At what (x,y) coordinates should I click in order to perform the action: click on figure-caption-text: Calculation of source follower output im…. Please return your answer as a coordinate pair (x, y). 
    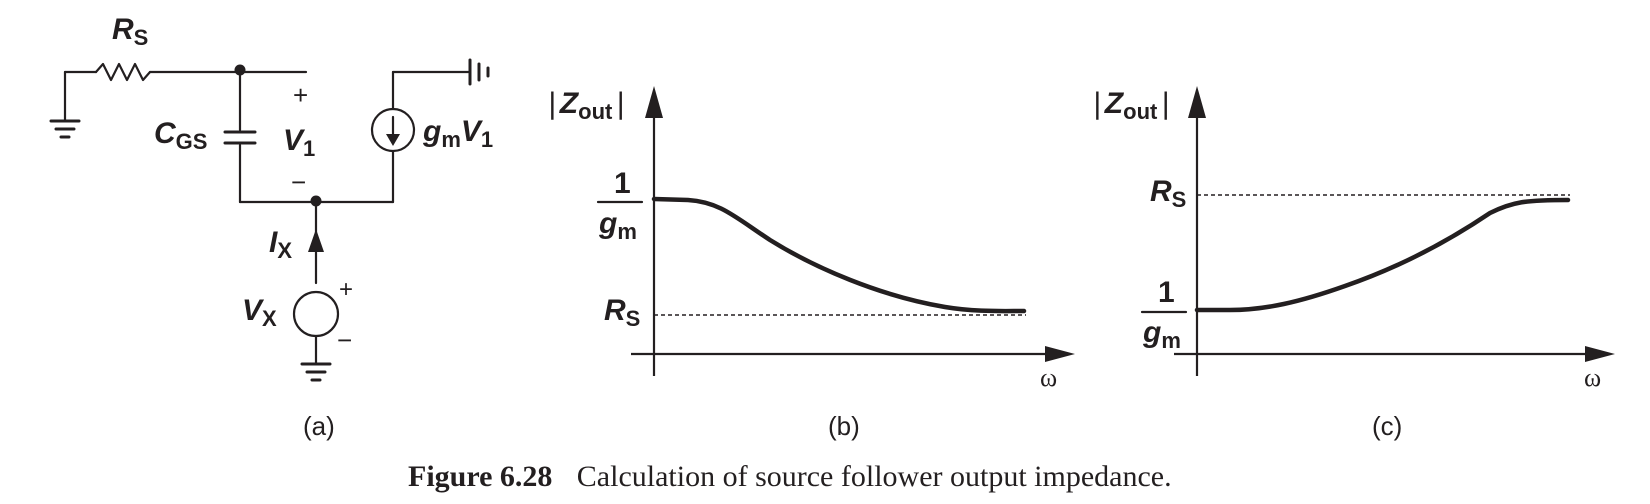
    Looking at the image, I should click on (874, 476).